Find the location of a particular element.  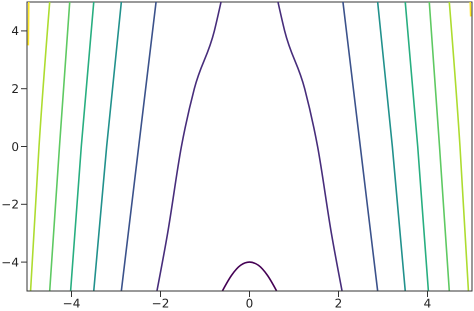

y-tick-label: 4 is located at coordinates (15, 31).